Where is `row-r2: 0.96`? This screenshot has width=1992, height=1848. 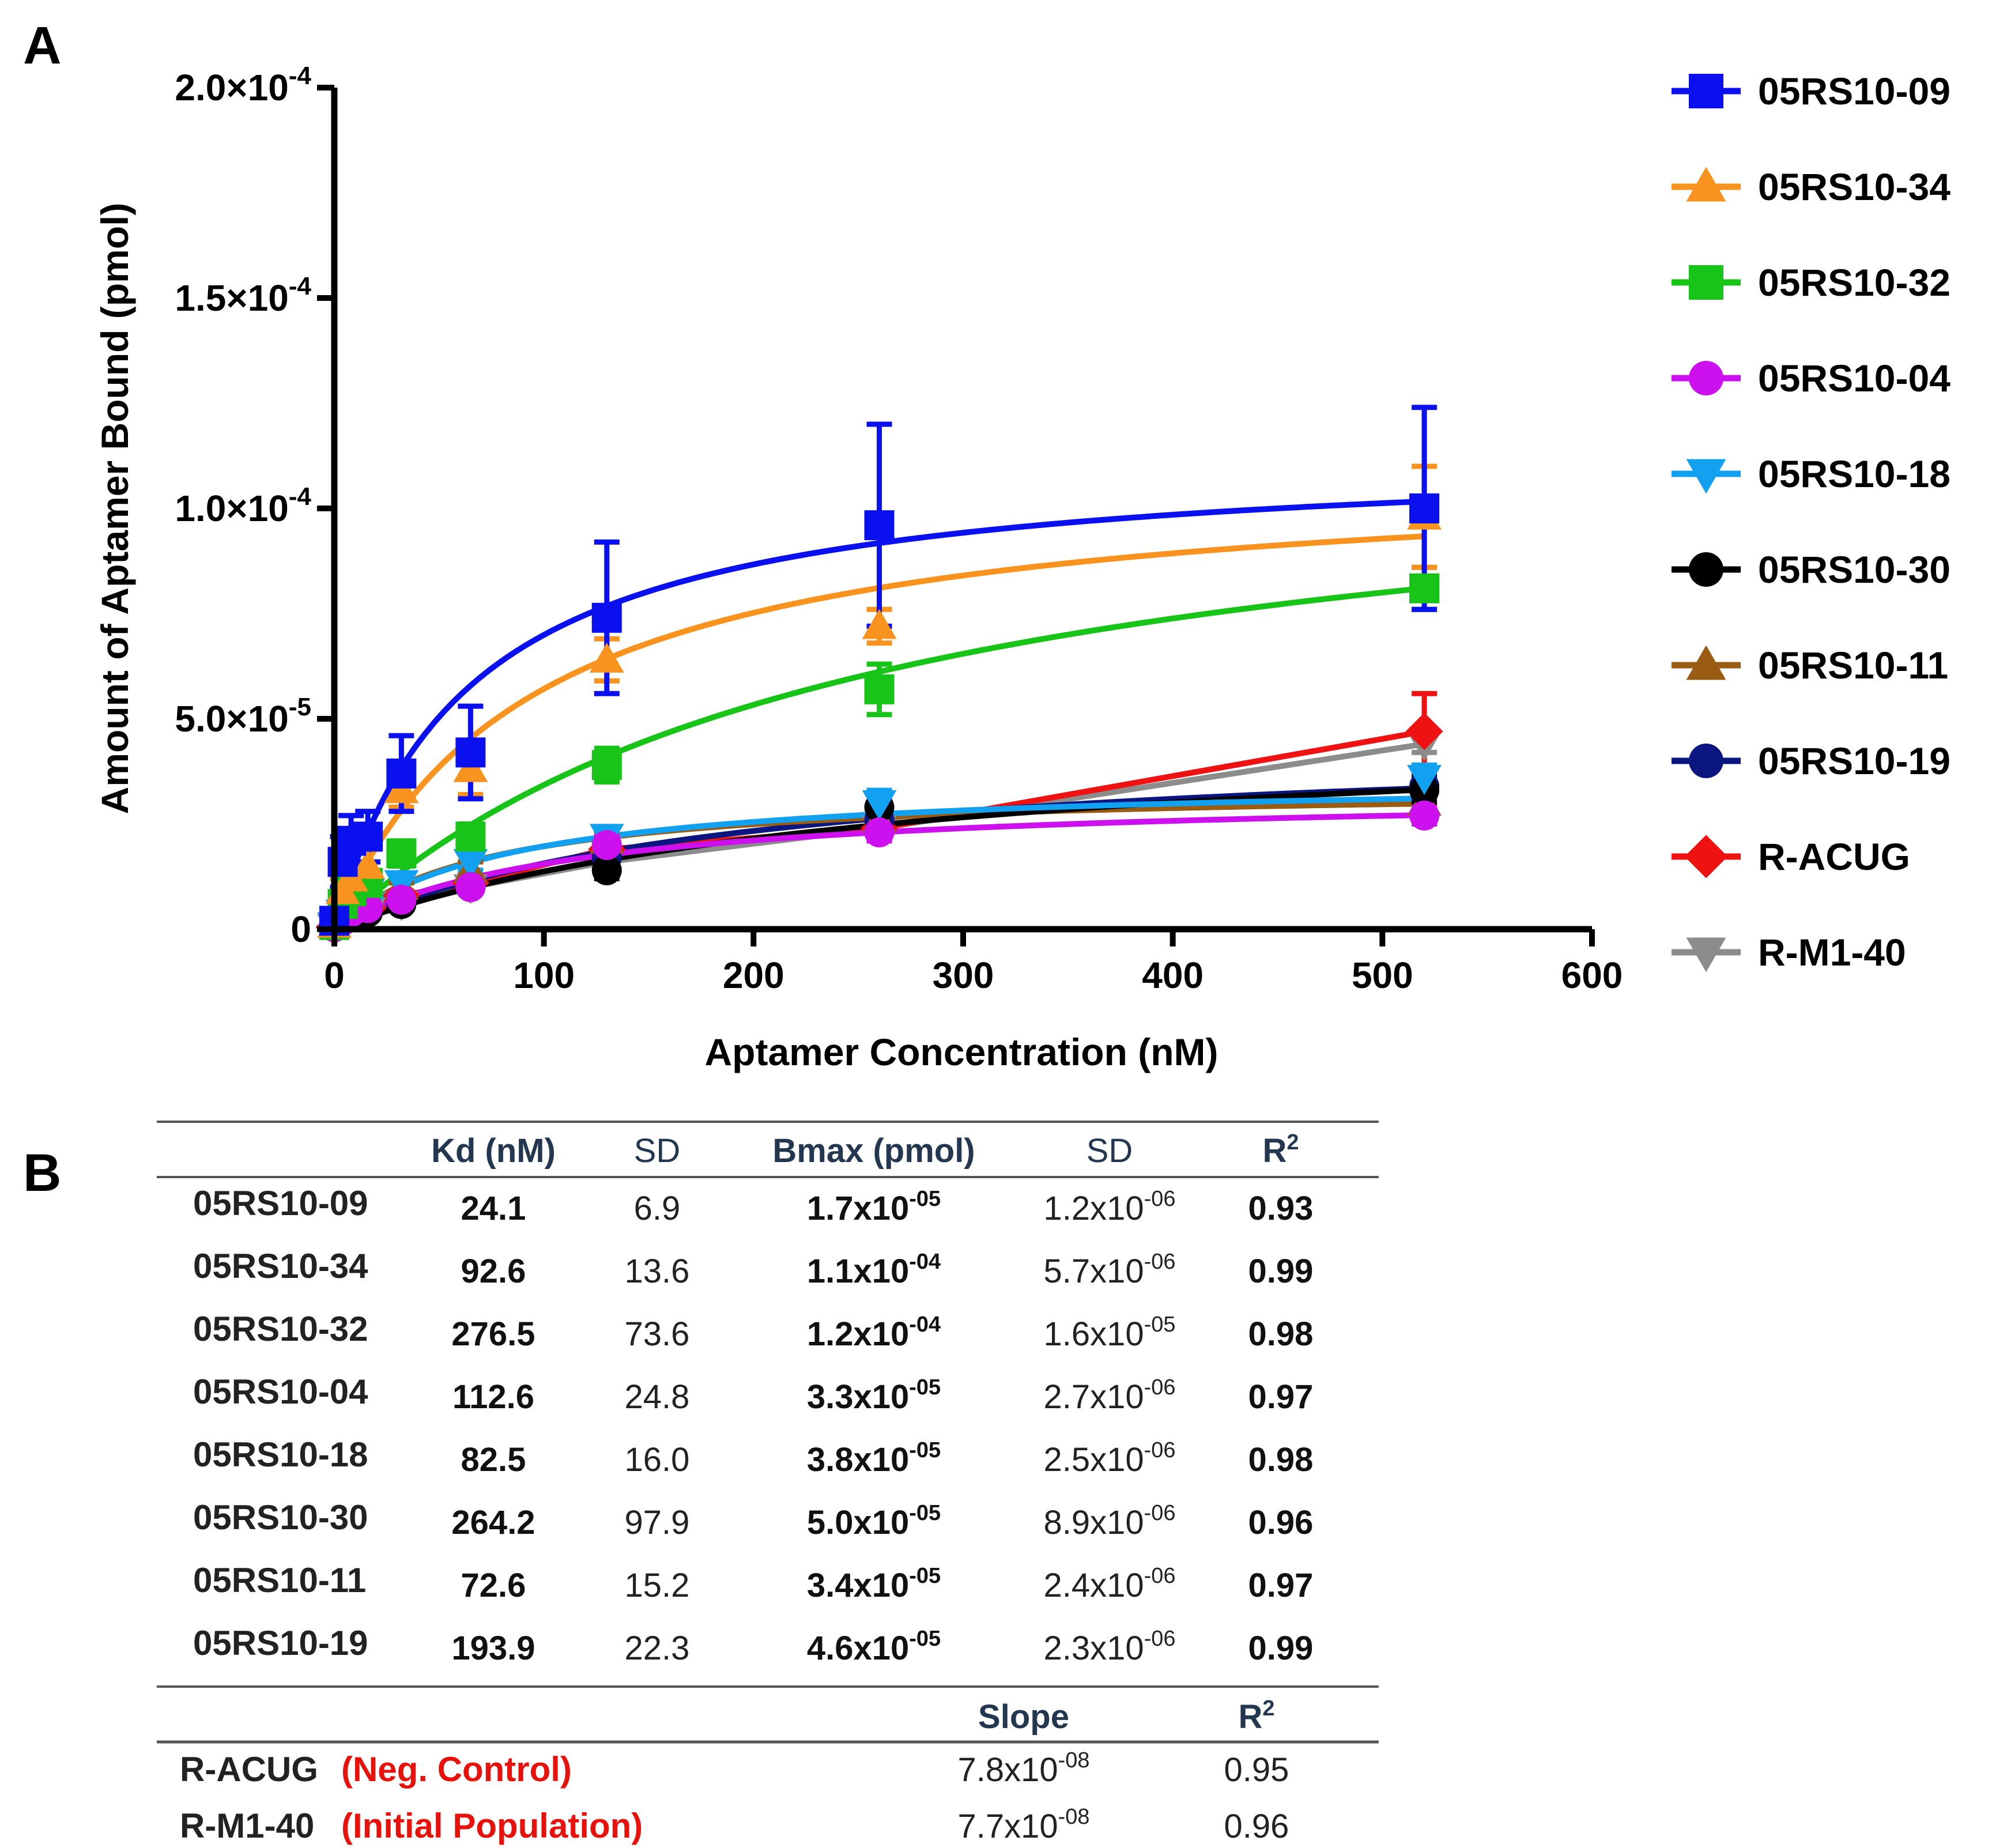 row-r2: 0.96 is located at coordinates (1281, 1522).